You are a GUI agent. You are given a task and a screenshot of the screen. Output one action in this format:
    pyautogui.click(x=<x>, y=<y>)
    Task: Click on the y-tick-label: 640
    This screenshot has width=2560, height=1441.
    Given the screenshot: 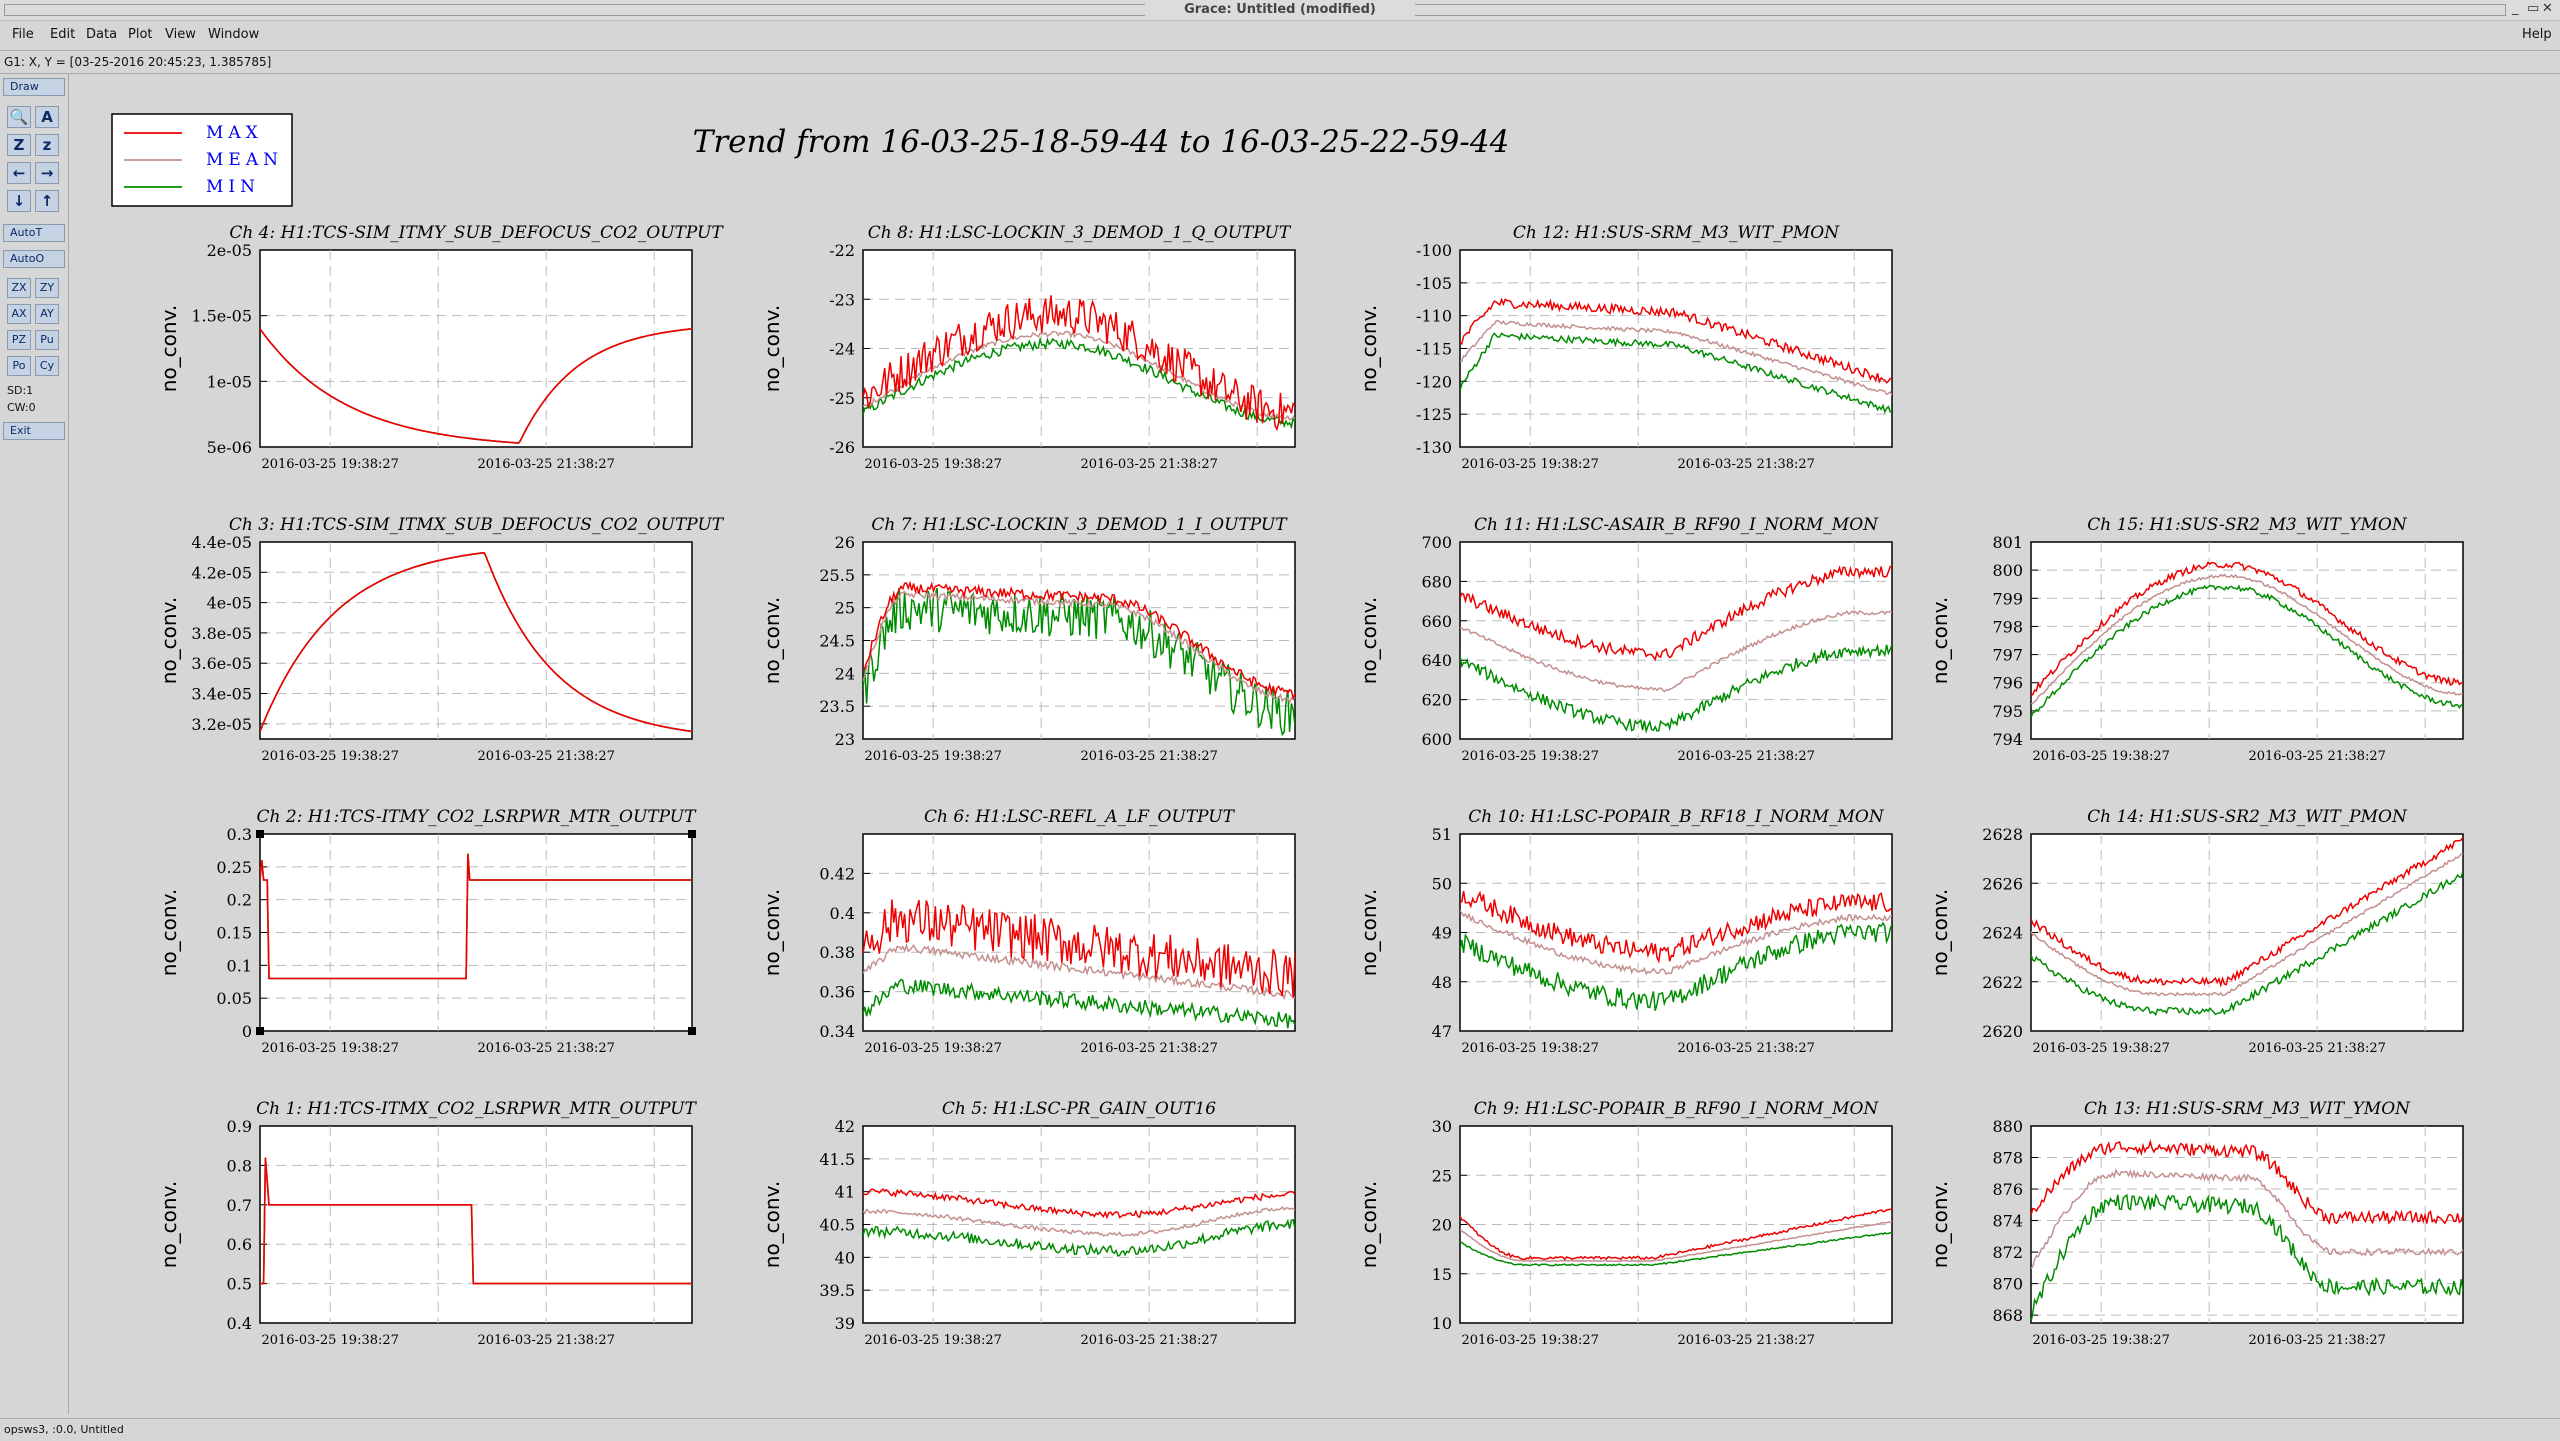 What is the action you would take?
    pyautogui.click(x=1436, y=660)
    